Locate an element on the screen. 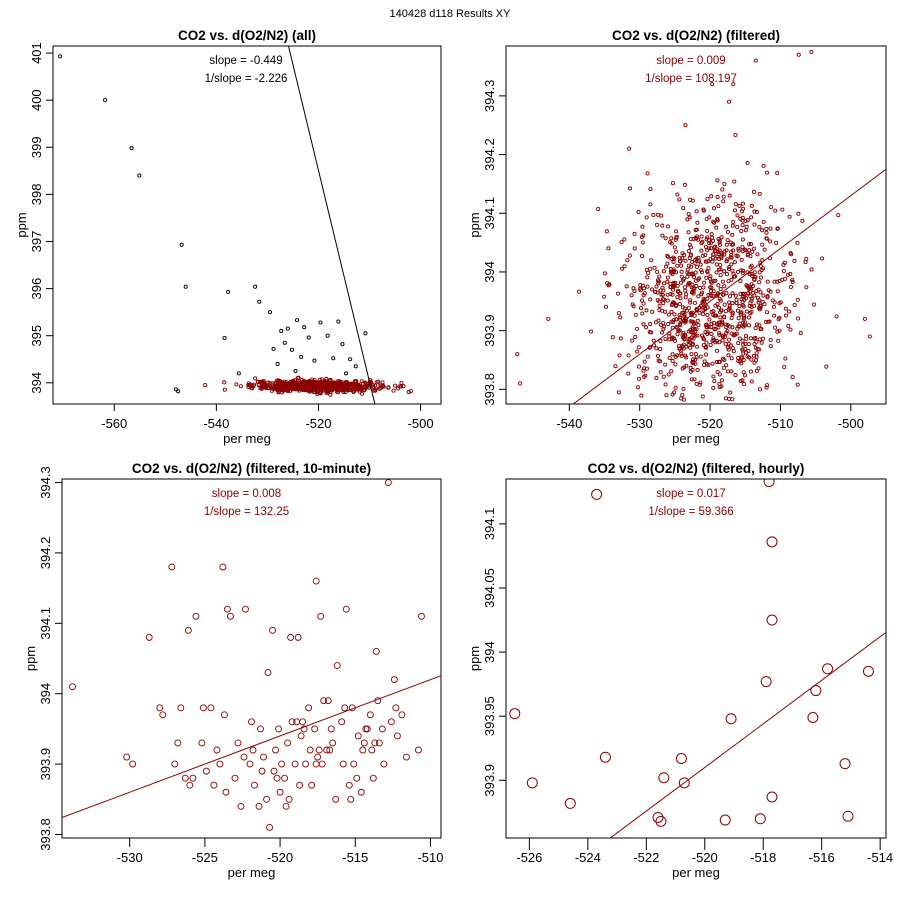  y-tick-label: 399 is located at coordinates (36, 147).